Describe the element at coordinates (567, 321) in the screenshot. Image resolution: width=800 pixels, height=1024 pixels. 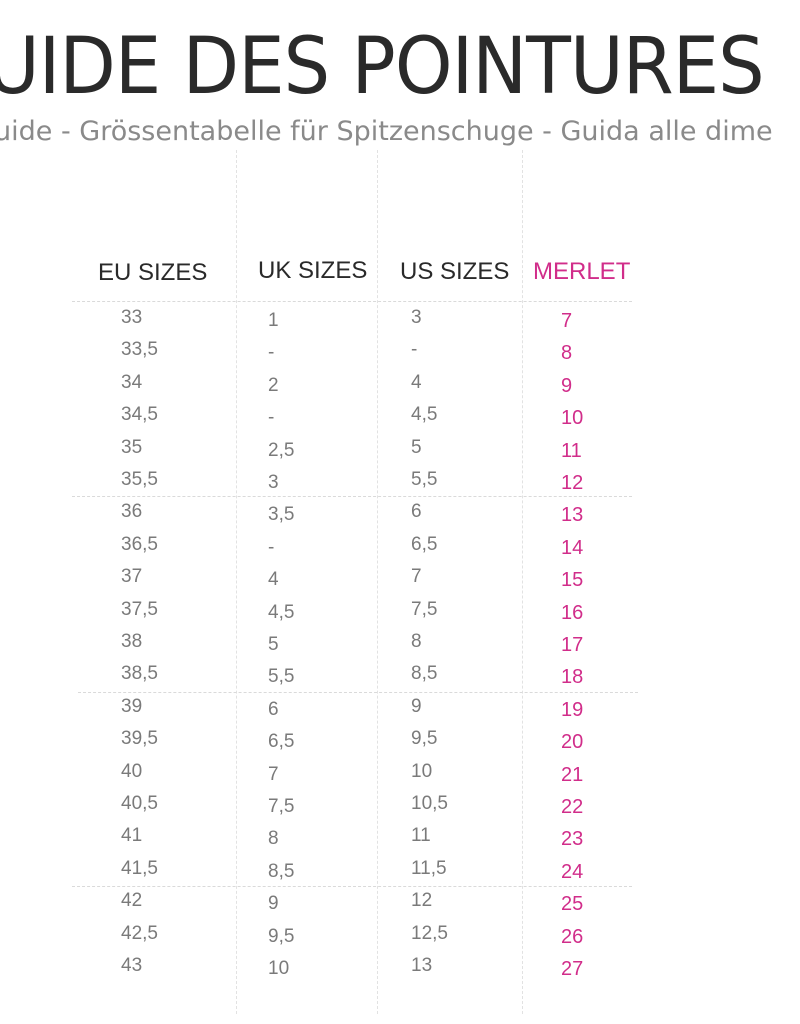
I see `cell-merlet: 7` at that location.